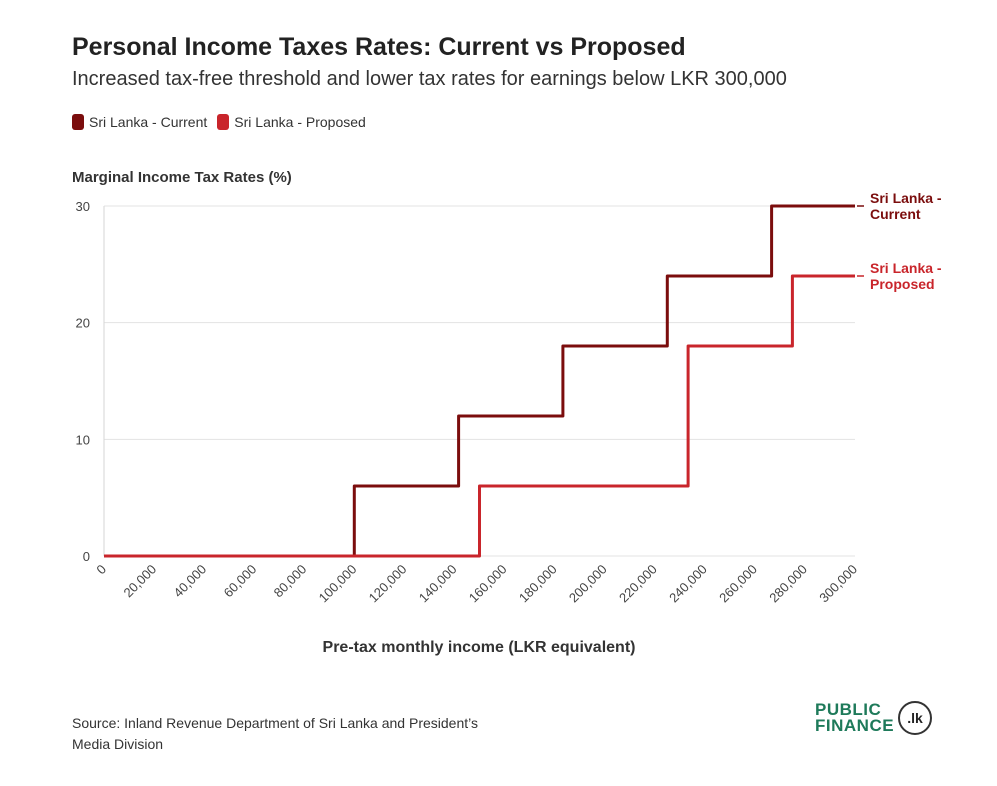 The height and width of the screenshot is (786, 997). Describe the element at coordinates (738, 584) in the screenshot. I see `x-tick-label-260000: 260,000` at that location.